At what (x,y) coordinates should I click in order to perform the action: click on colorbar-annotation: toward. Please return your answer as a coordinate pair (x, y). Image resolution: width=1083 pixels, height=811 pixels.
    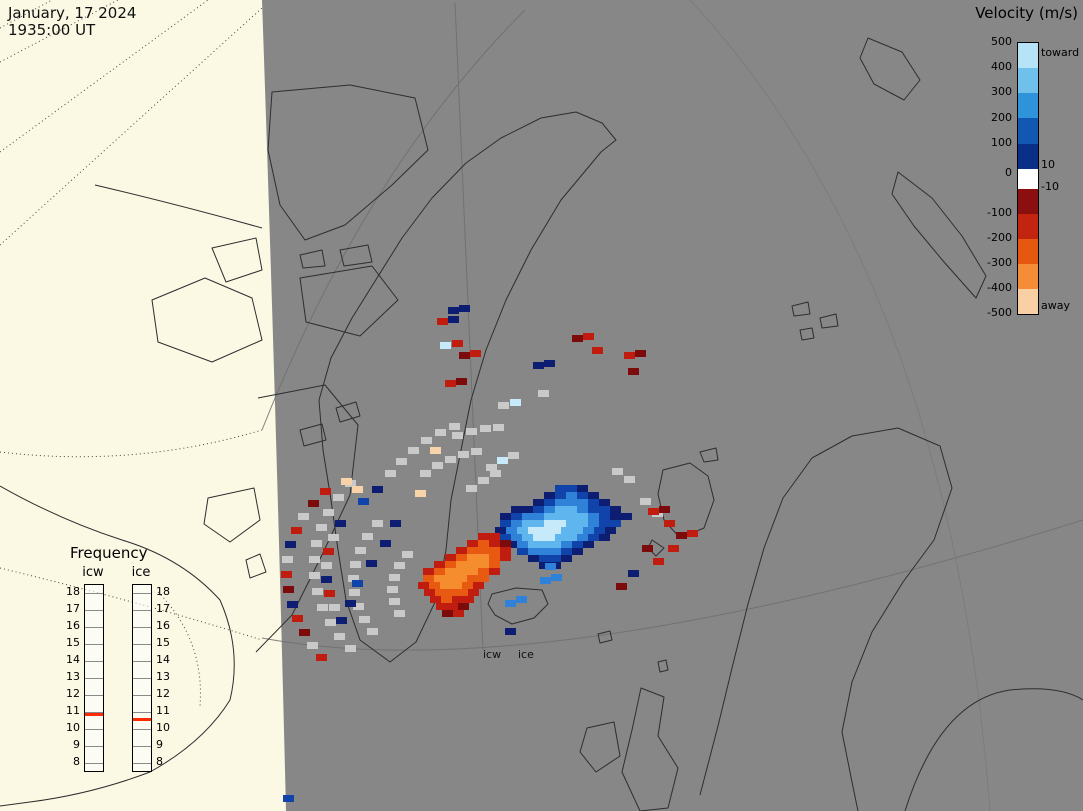
    Looking at the image, I should click on (1060, 52).